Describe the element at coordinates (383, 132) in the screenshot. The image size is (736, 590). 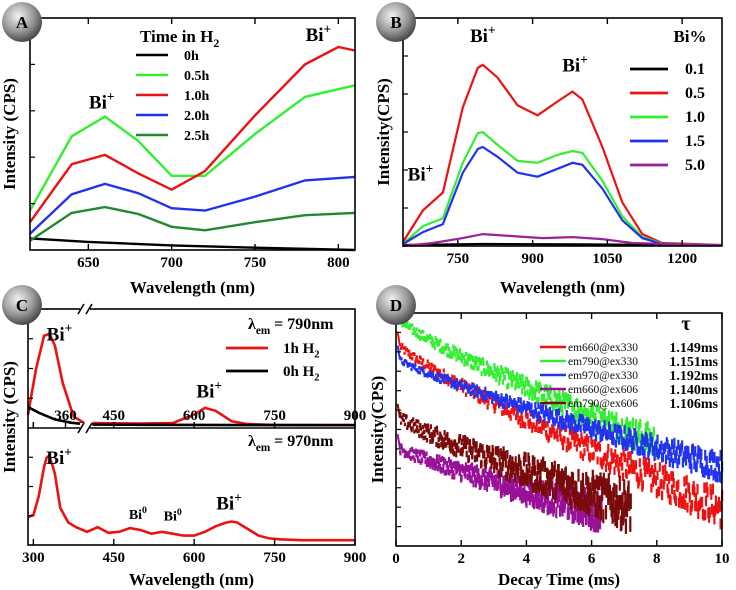
I see `panel-b-ylabel: Intensity(CPS)` at that location.